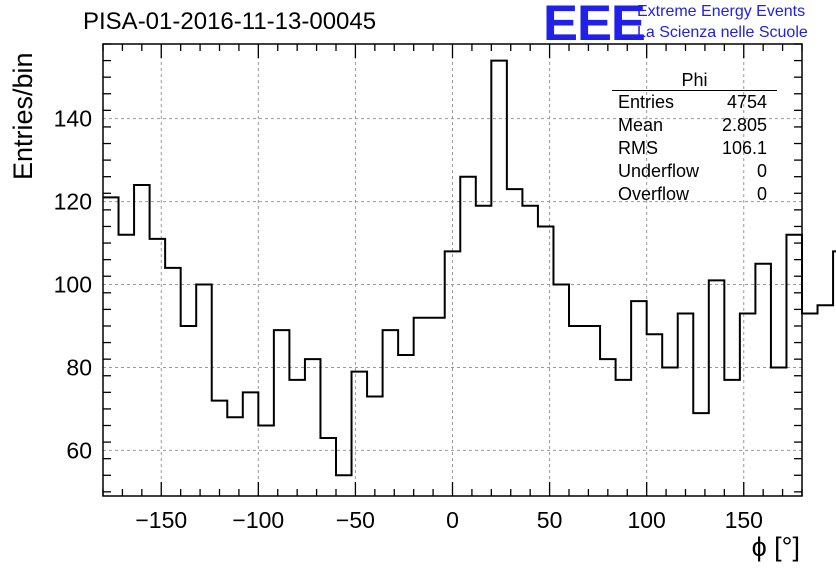 This screenshot has height=572, width=836. What do you see at coordinates (694, 148) in the screenshot?
I see `stats-row: RMS 106.1` at bounding box center [694, 148].